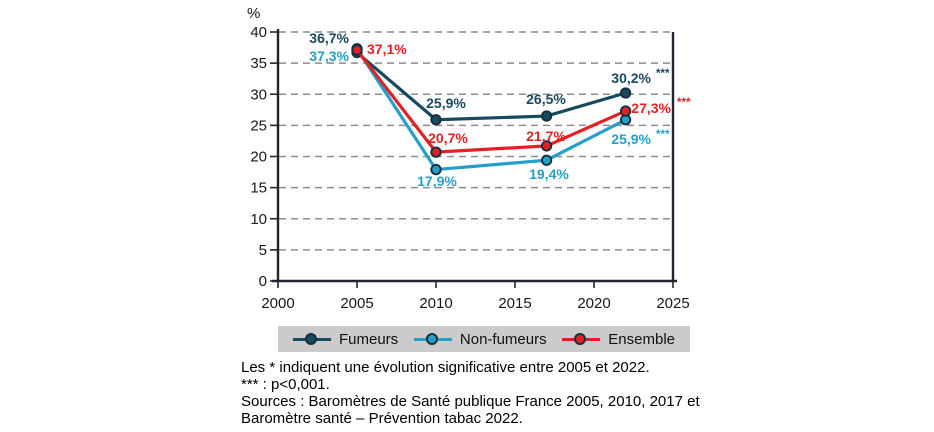 The image size is (934, 432). What do you see at coordinates (369, 339) in the screenshot?
I see `legend-label-fumeurs: Fumeurs` at bounding box center [369, 339].